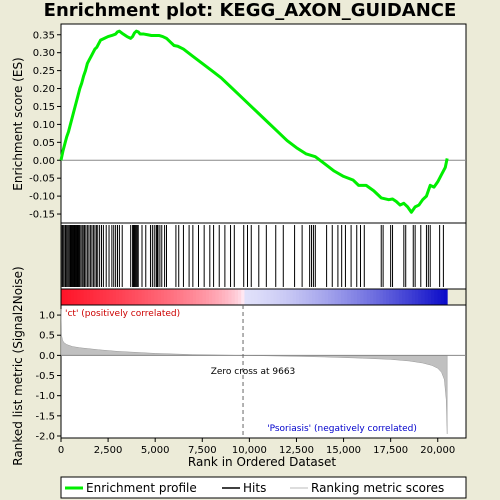 The height and width of the screenshot is (500, 500). What do you see at coordinates (377, 488) in the screenshot?
I see `legend-label: Ranking metric scores` at bounding box center [377, 488].